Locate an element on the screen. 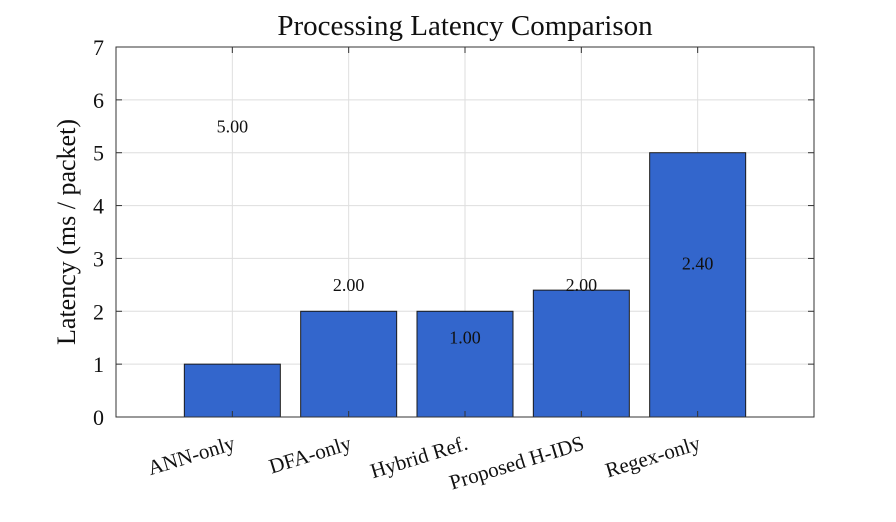 Image resolution: width=896 pixels, height=522 pixels. x-tick-label: DFA-only is located at coordinates (310, 455).